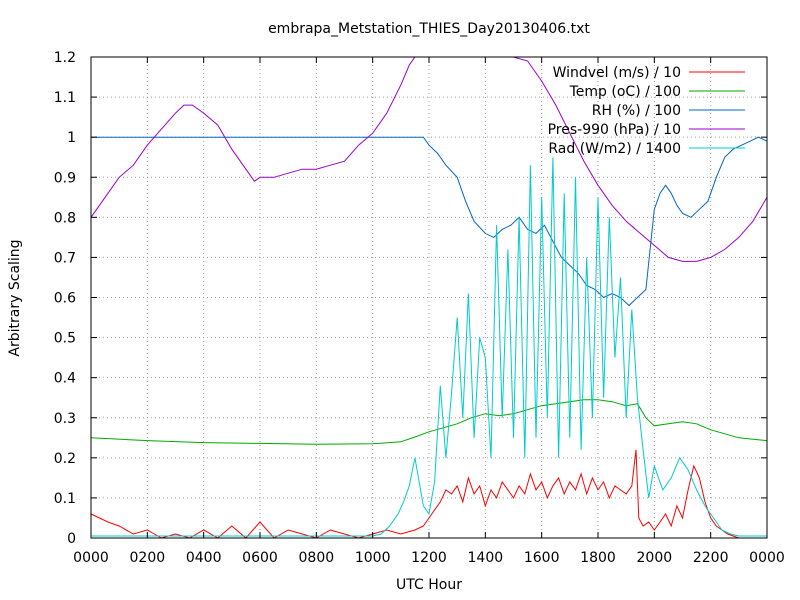 This screenshot has height=600, width=800. Describe the element at coordinates (65, 258) in the screenshot. I see `y-tick-label: 0.7` at that location.